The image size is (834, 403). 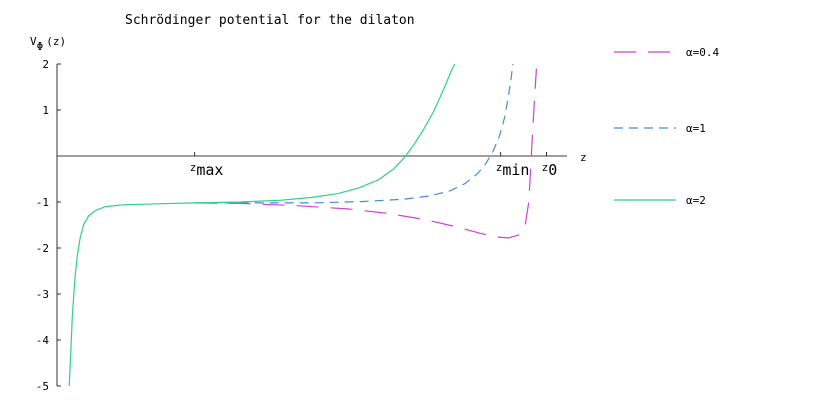 I want to click on y-axis-label-sub: Φ, so click(x=40, y=46).